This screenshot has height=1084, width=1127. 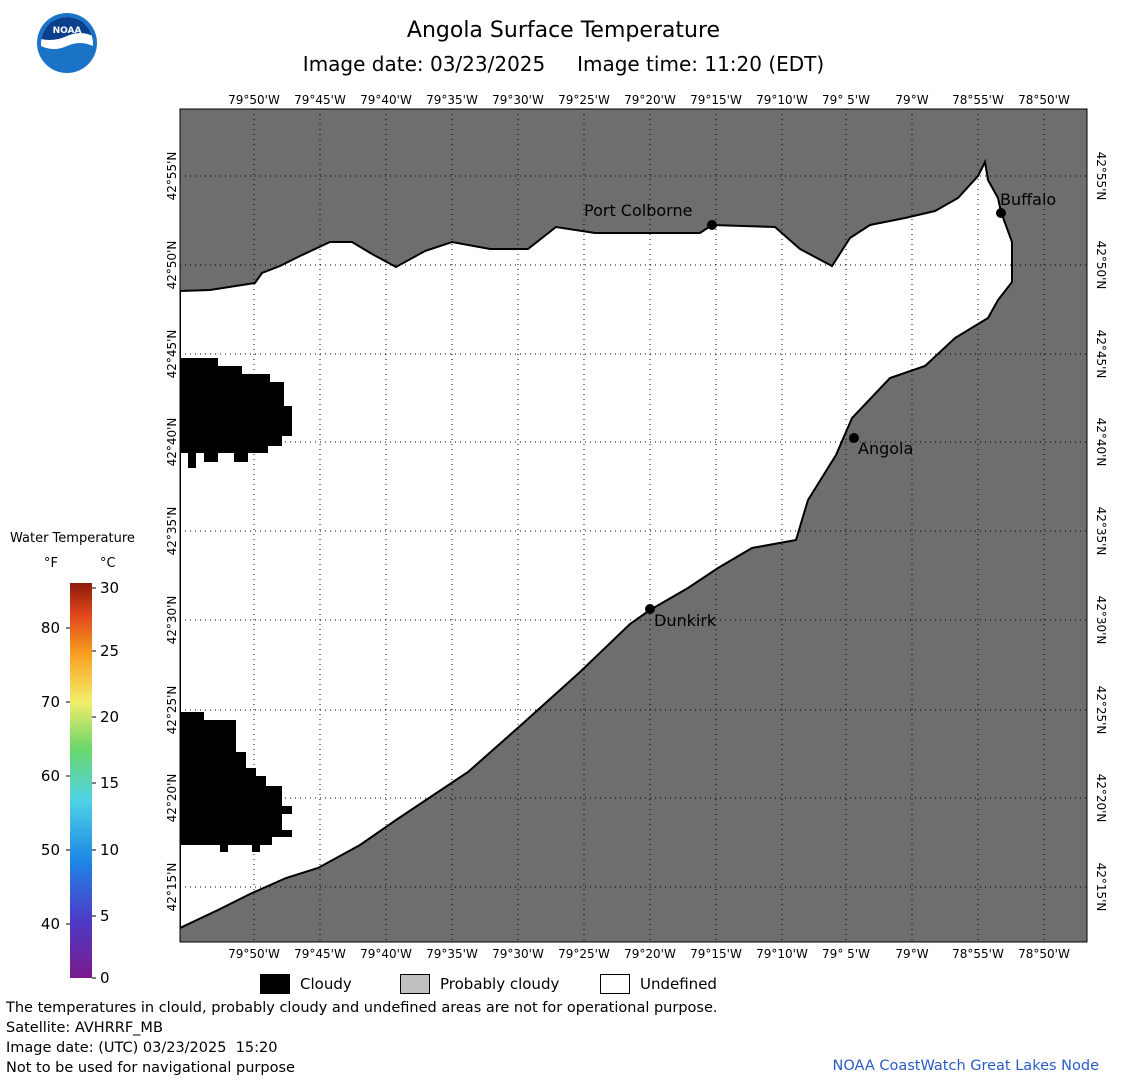 I want to click on colorbar-ticks, so click(x=81, y=783).